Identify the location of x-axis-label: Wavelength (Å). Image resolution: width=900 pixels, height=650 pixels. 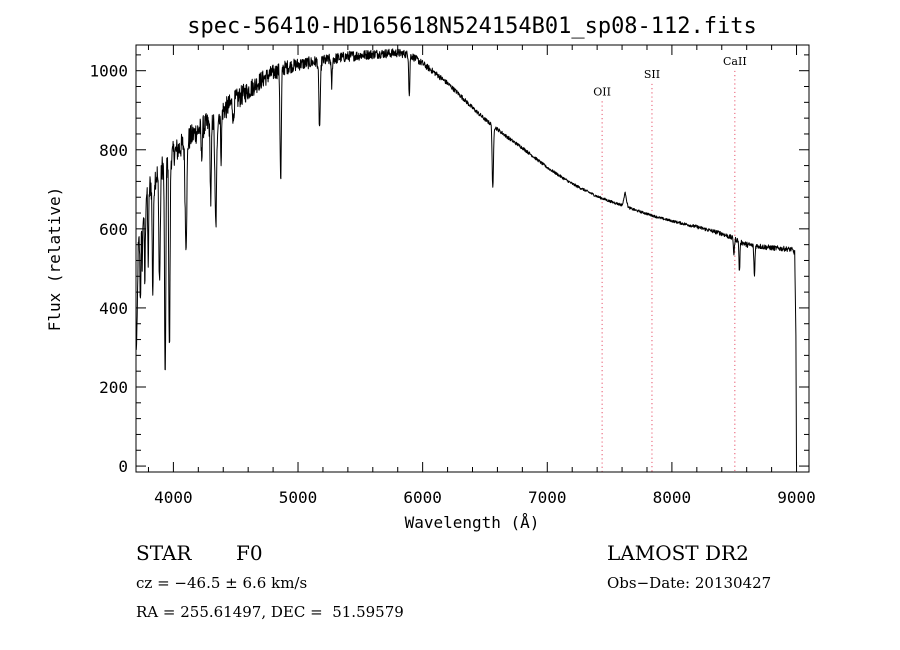
(472, 522).